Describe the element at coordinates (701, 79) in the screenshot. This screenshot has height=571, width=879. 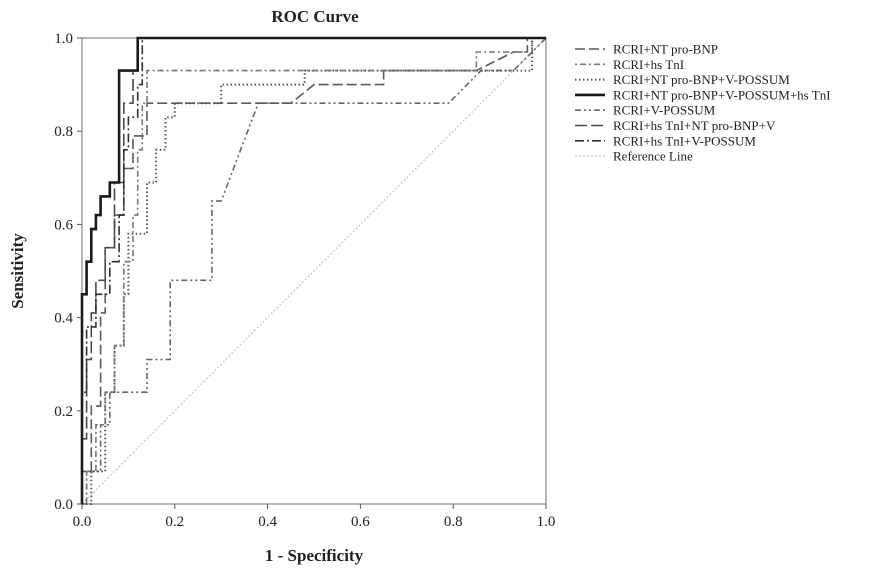
I see `legend-label: RCRI+NT pro-BNP+V-POSSUM` at that location.